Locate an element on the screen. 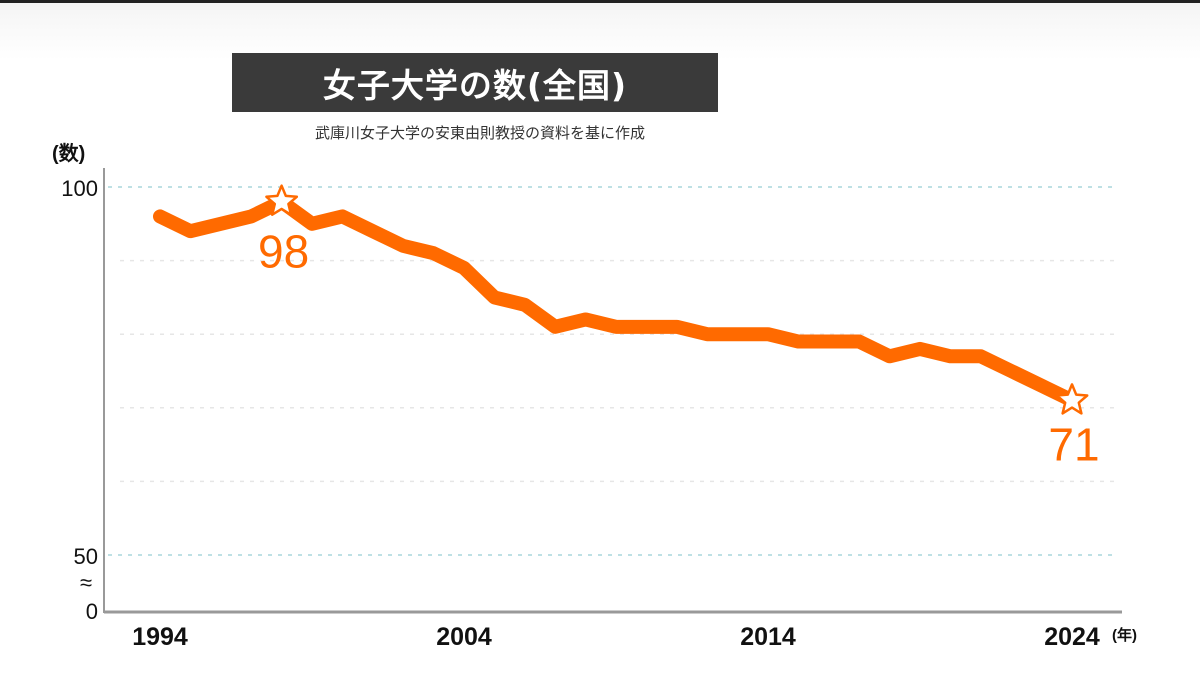 The height and width of the screenshot is (675, 1200). x-tick-label: 1994 is located at coordinates (160, 637).